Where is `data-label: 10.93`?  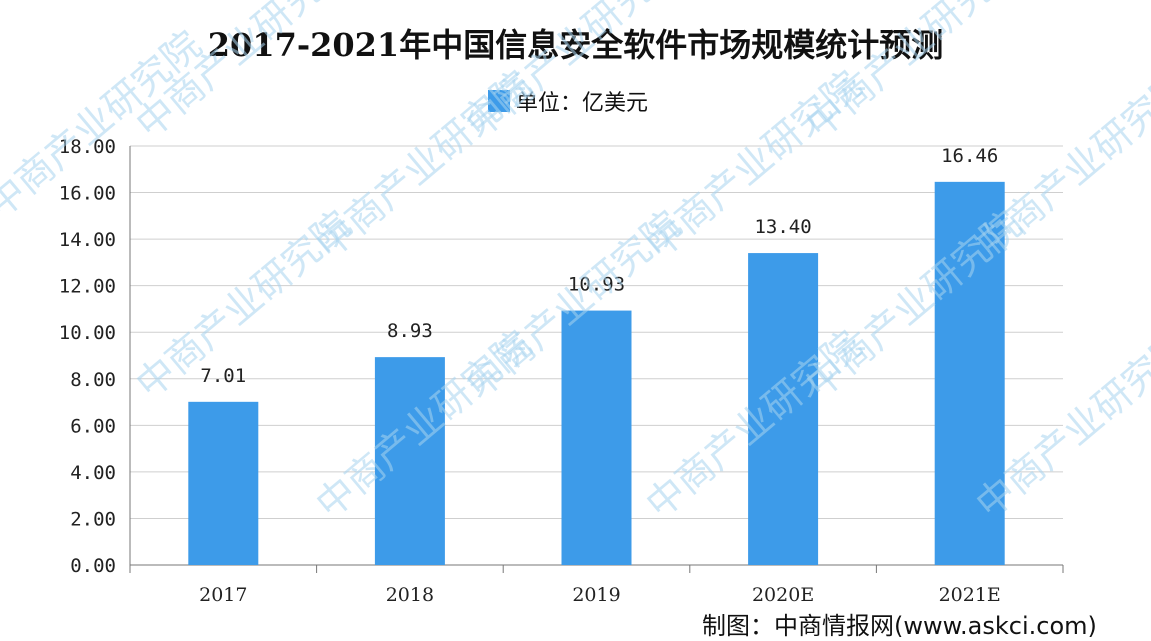
data-label: 10.93 is located at coordinates (596, 285).